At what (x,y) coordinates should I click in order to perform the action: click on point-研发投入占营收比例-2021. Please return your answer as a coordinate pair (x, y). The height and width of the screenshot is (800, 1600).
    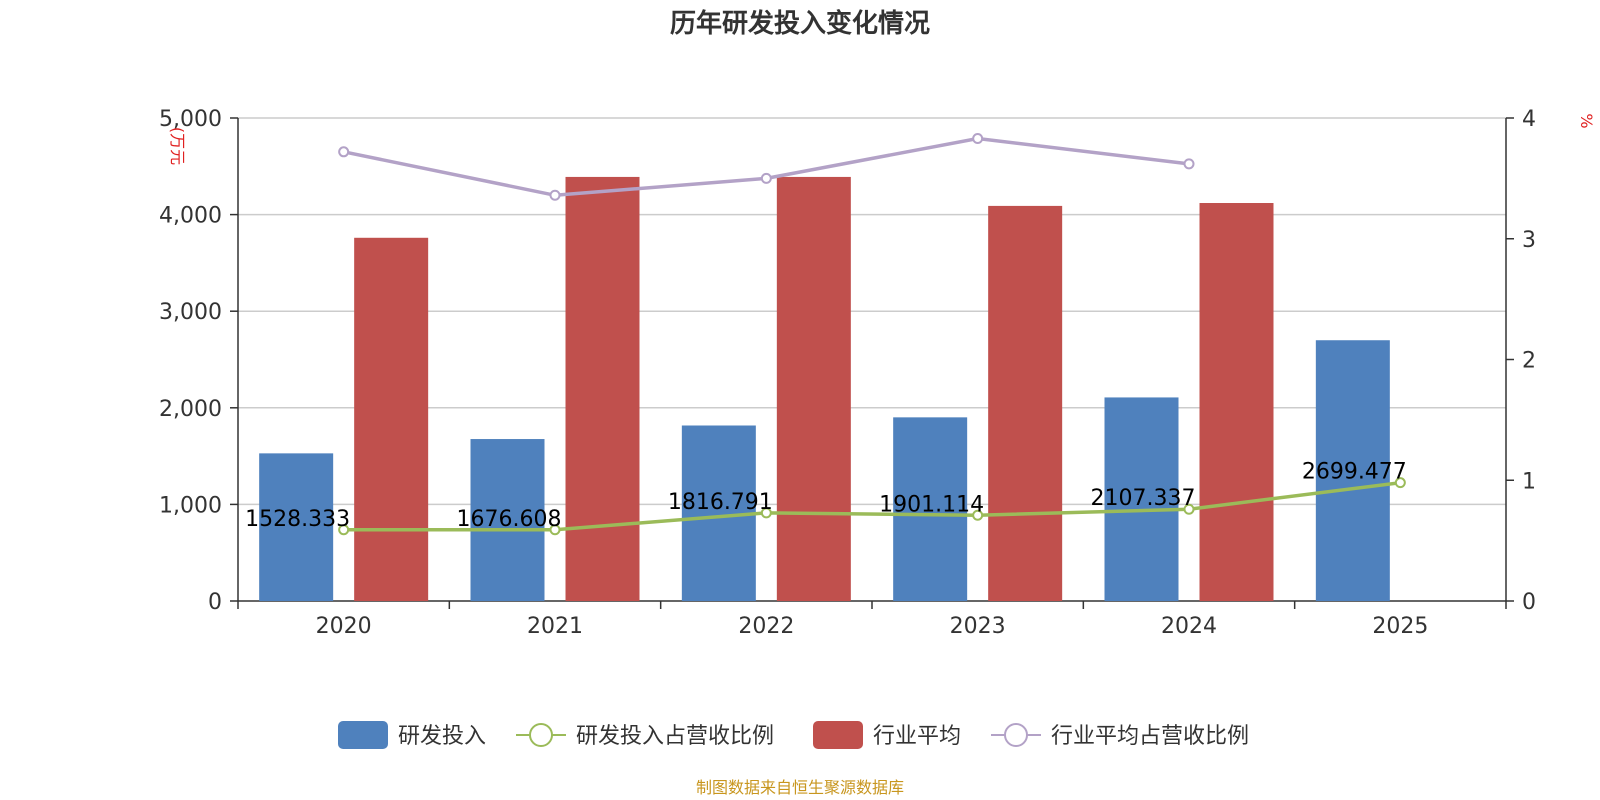
    Looking at the image, I should click on (555, 530).